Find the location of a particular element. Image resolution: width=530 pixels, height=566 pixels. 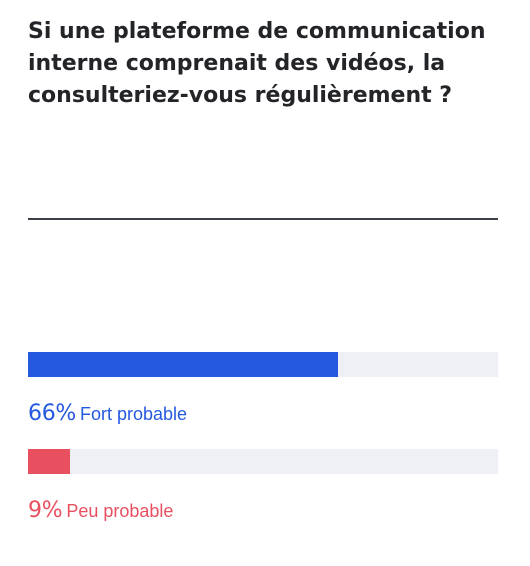

bar-label: 9% Peu probable is located at coordinates (263, 511).